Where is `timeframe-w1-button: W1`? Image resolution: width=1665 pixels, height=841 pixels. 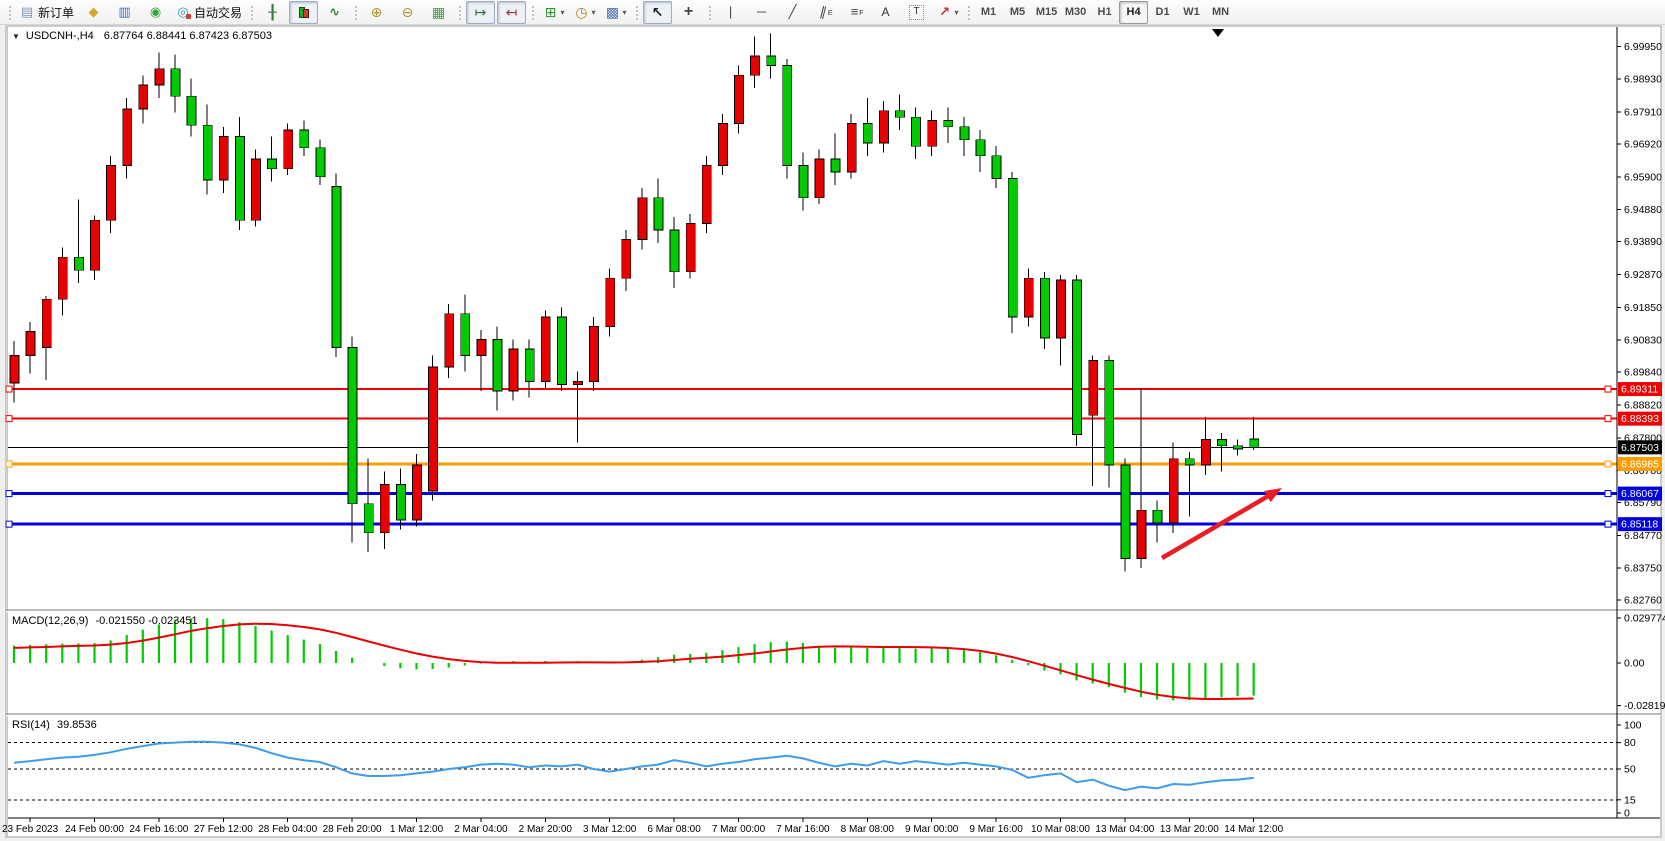
timeframe-w1-button: W1 is located at coordinates (1191, 12).